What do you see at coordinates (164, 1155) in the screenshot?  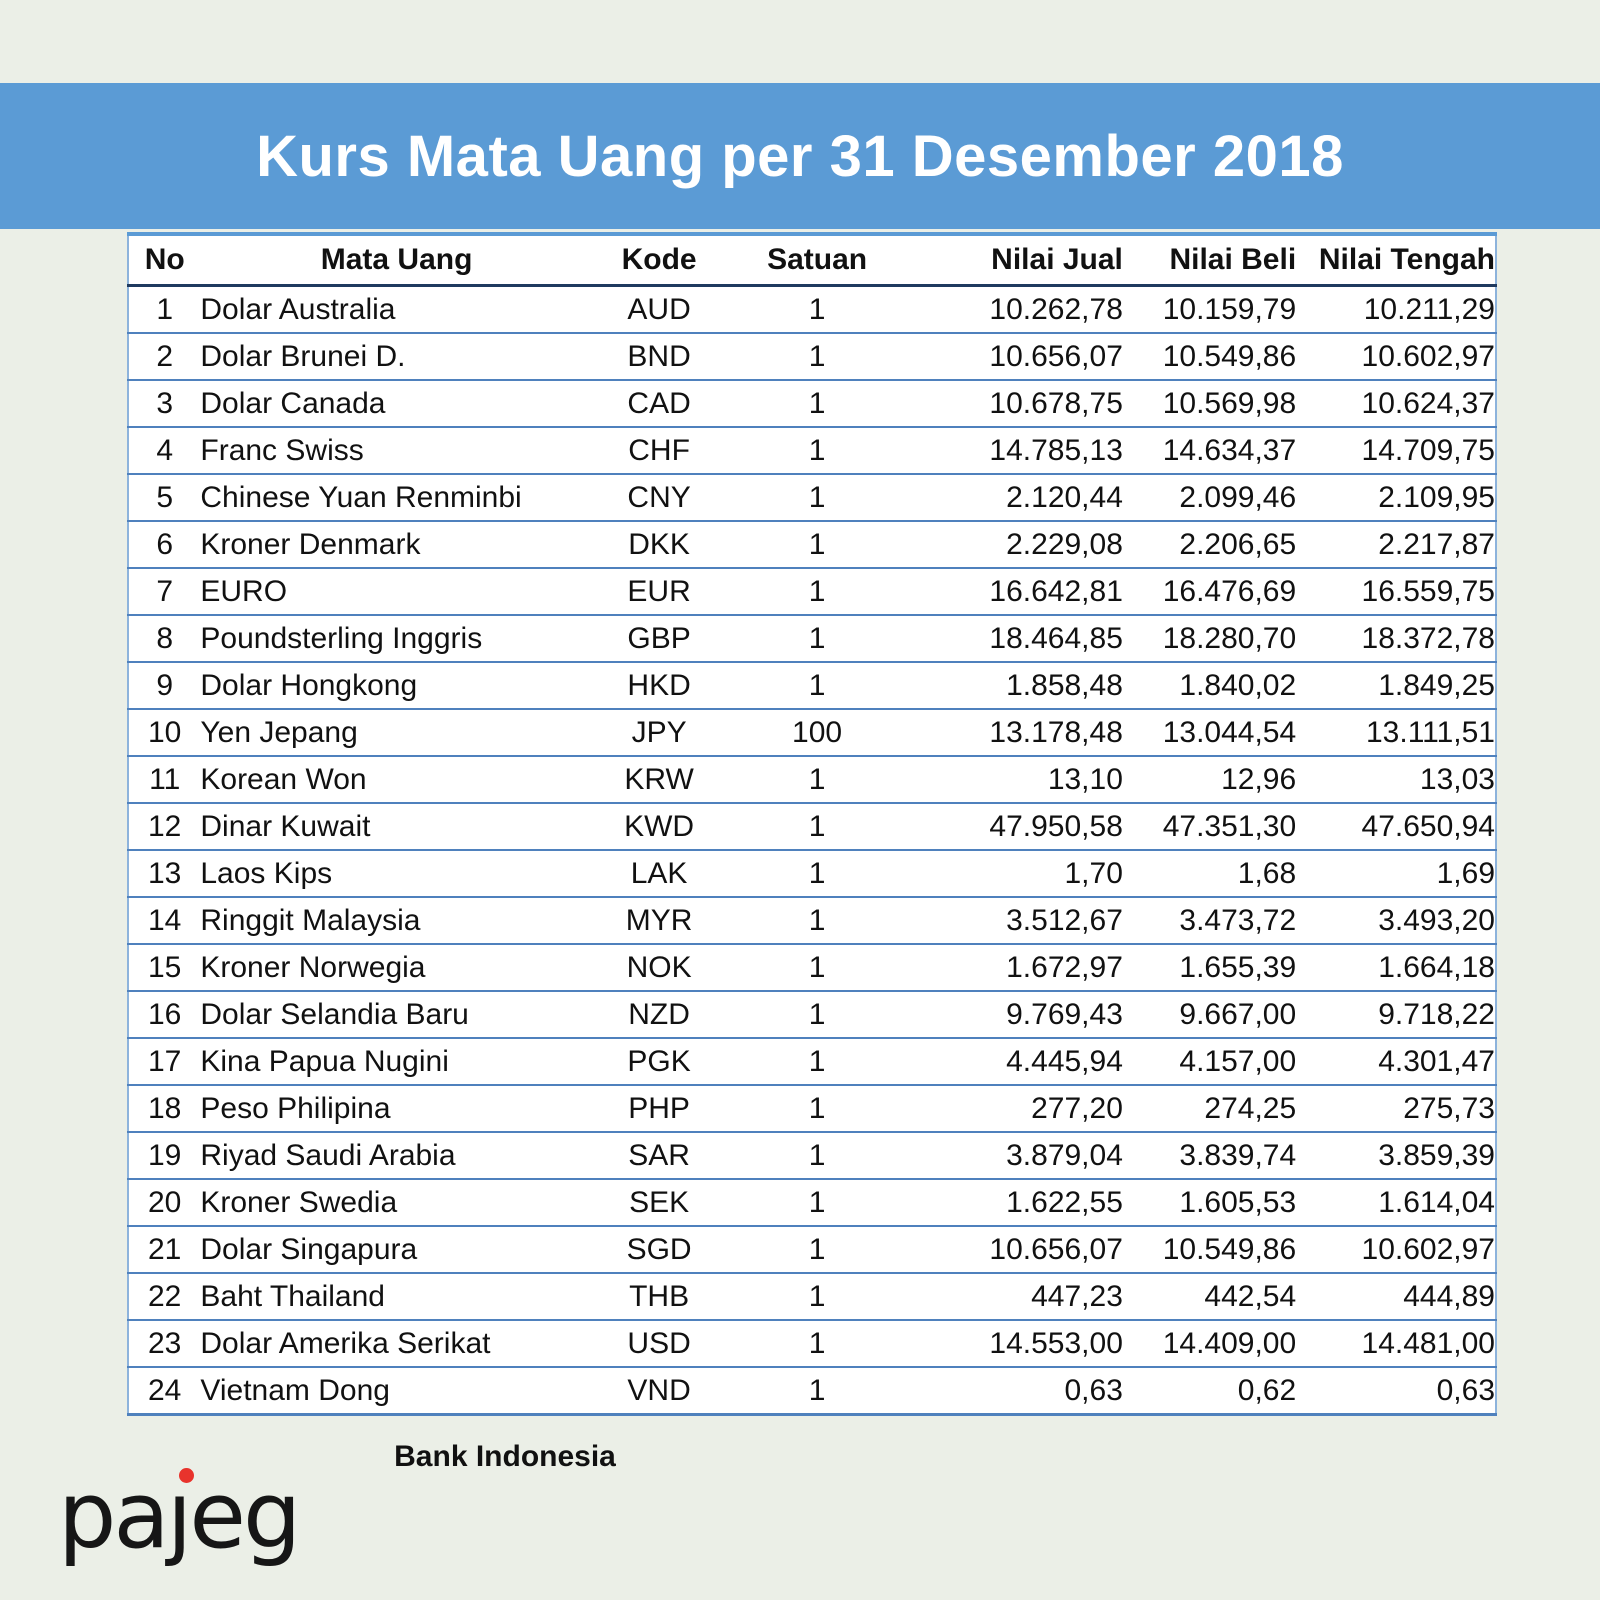 I see `cell-no: 19` at bounding box center [164, 1155].